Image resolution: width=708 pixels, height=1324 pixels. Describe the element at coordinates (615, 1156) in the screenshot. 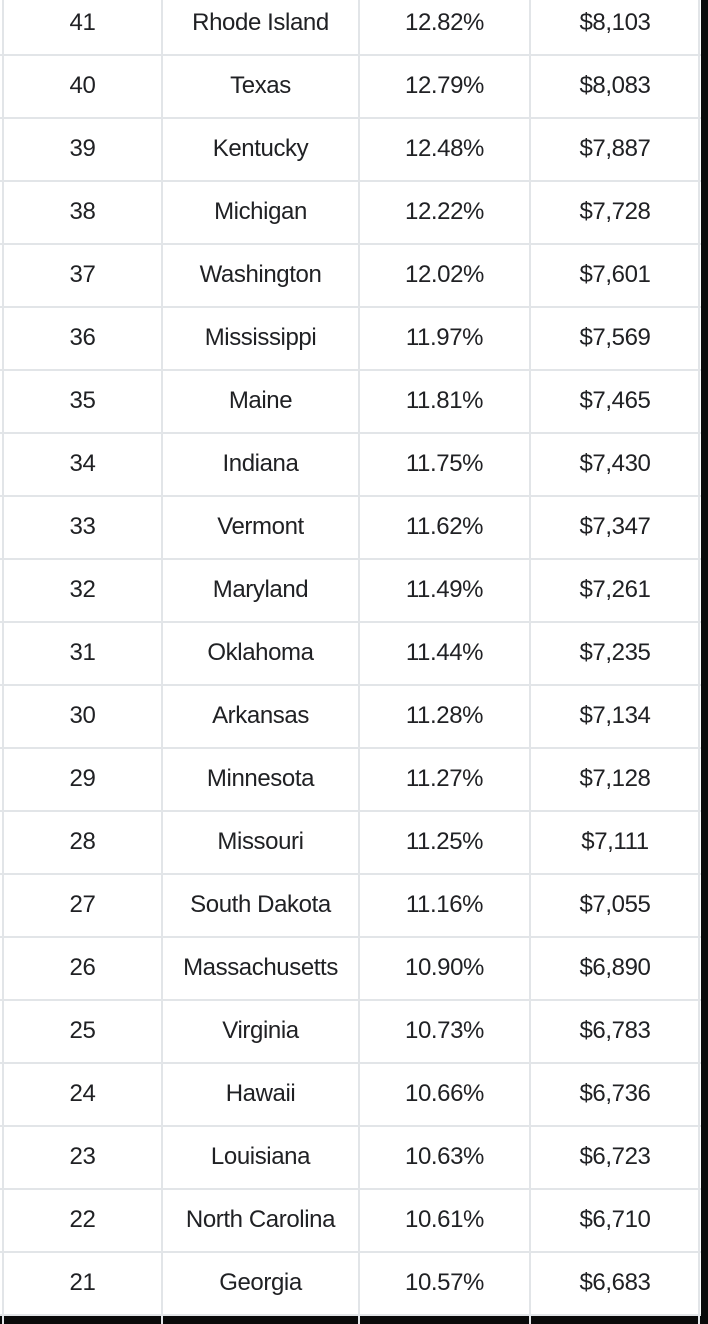

I see `amount-cell: $6,723` at that location.